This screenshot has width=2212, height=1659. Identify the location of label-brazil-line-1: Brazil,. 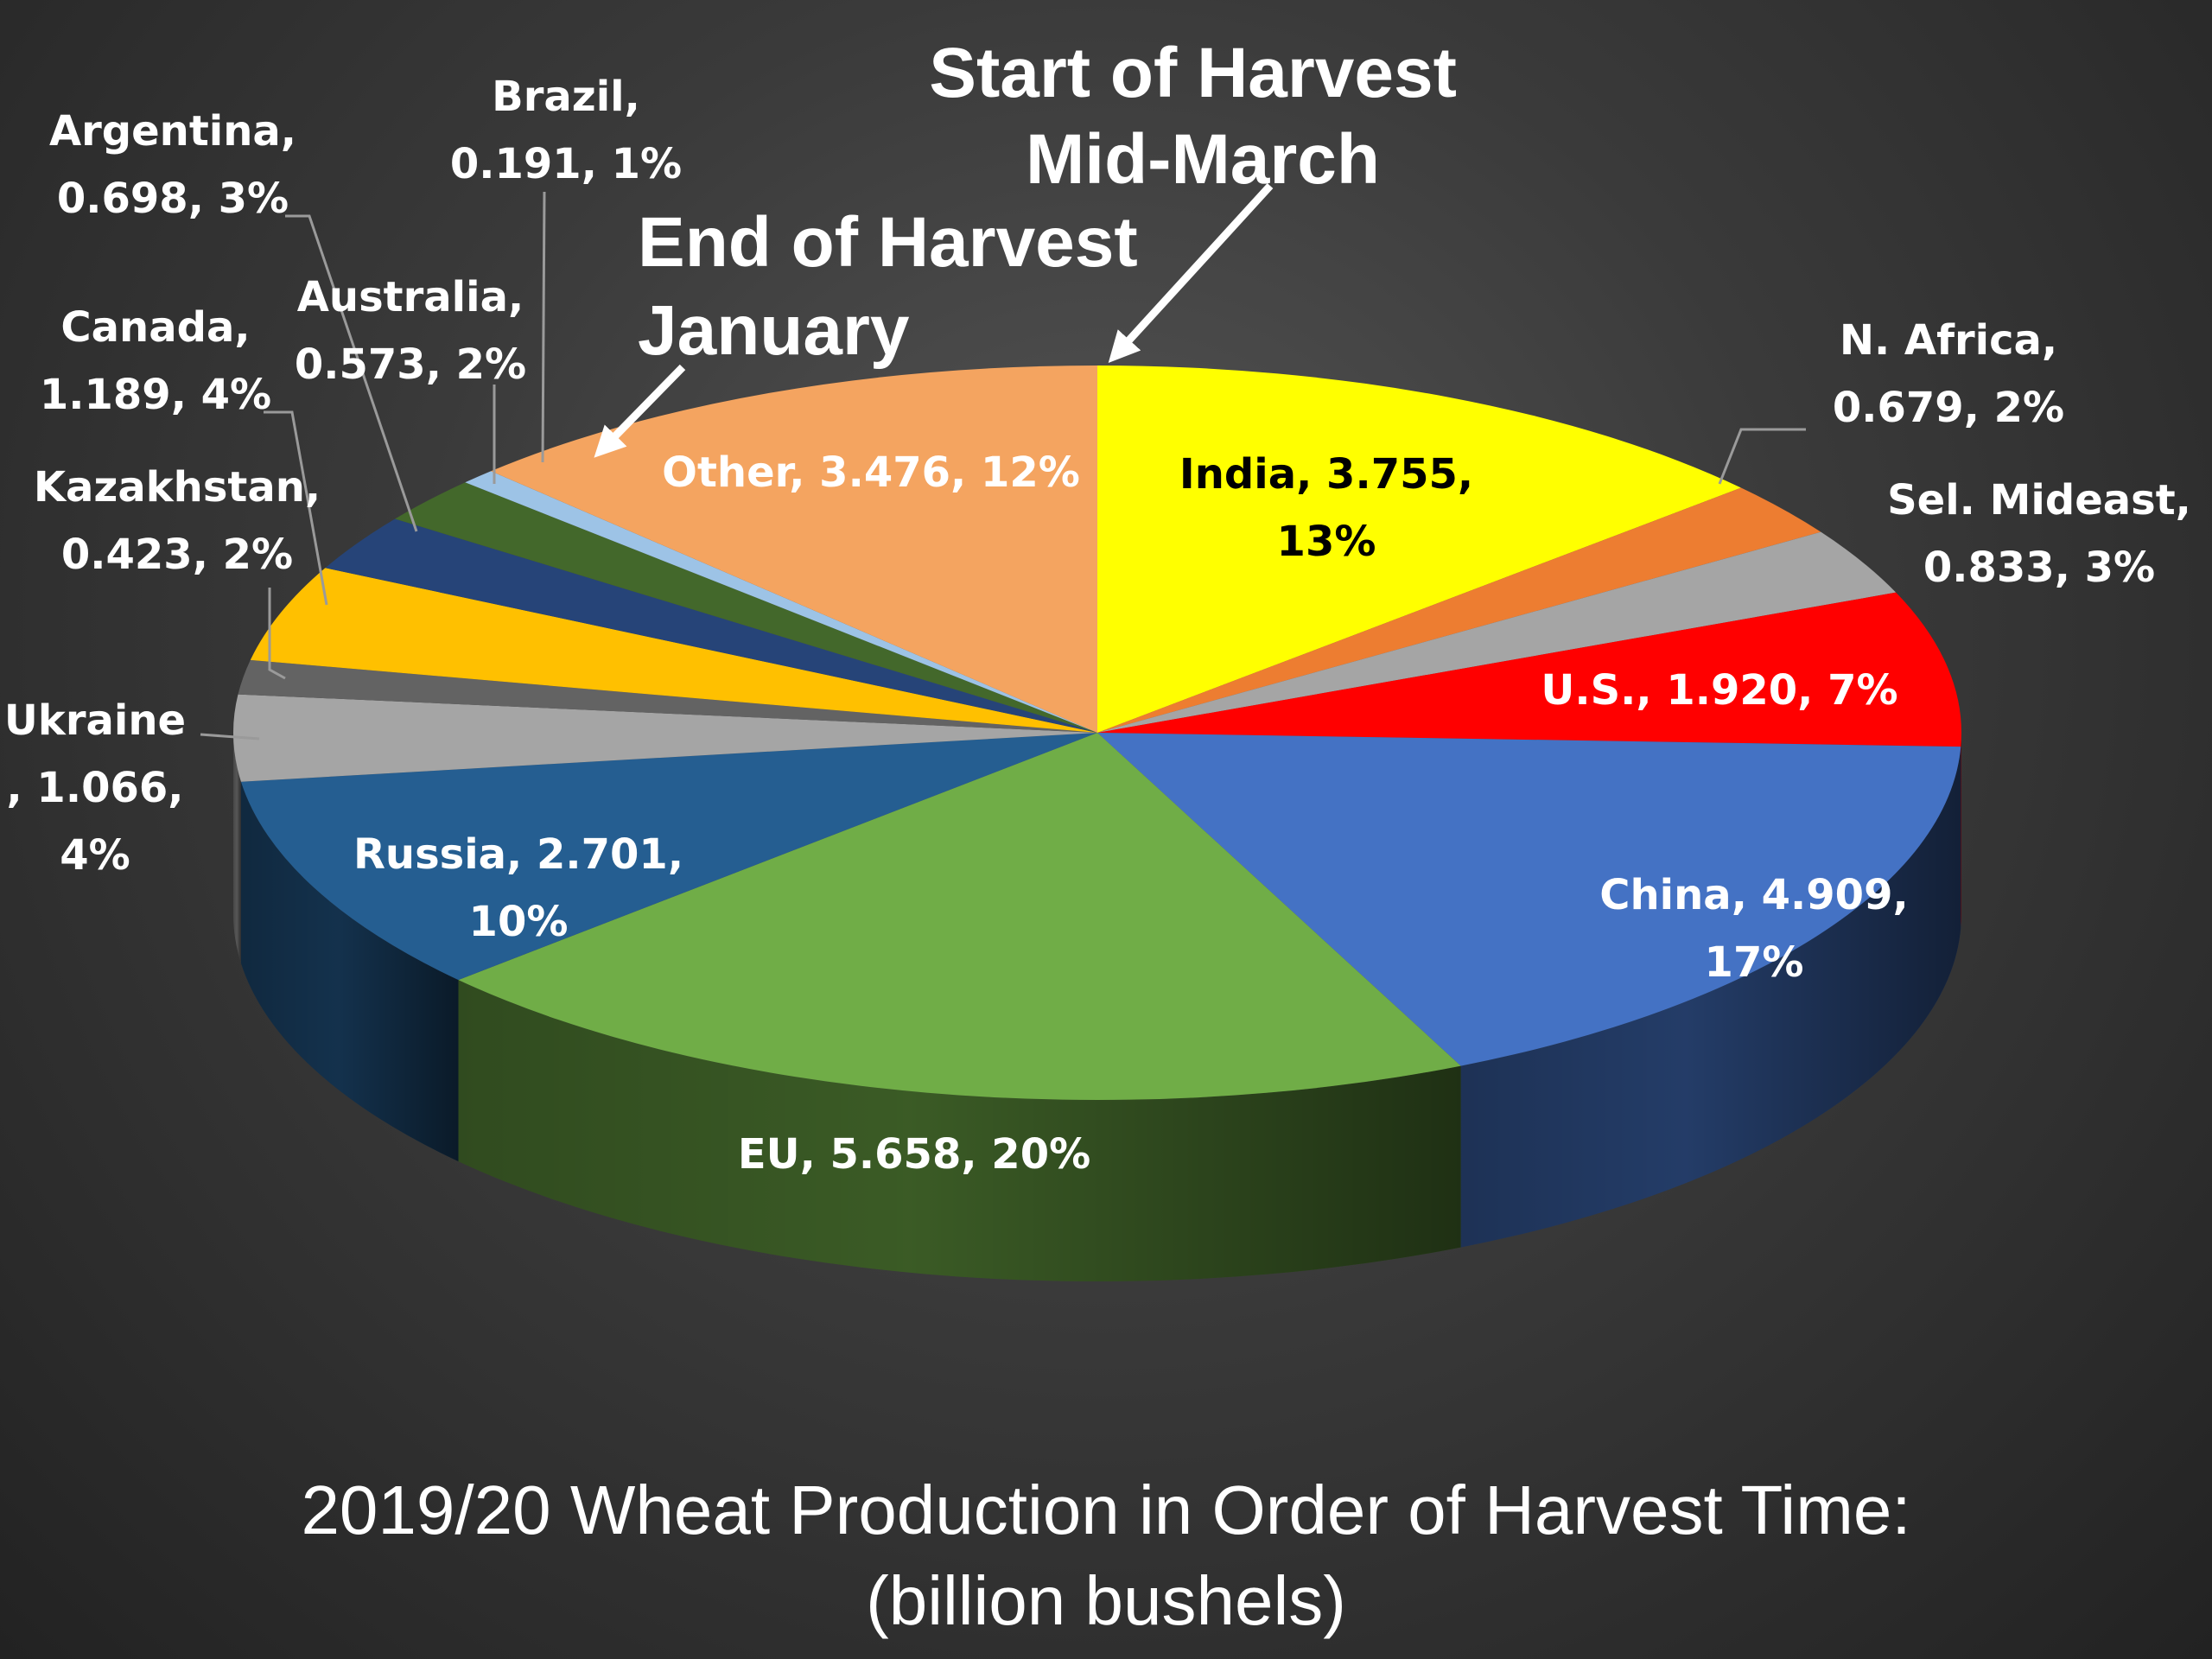
(566, 97).